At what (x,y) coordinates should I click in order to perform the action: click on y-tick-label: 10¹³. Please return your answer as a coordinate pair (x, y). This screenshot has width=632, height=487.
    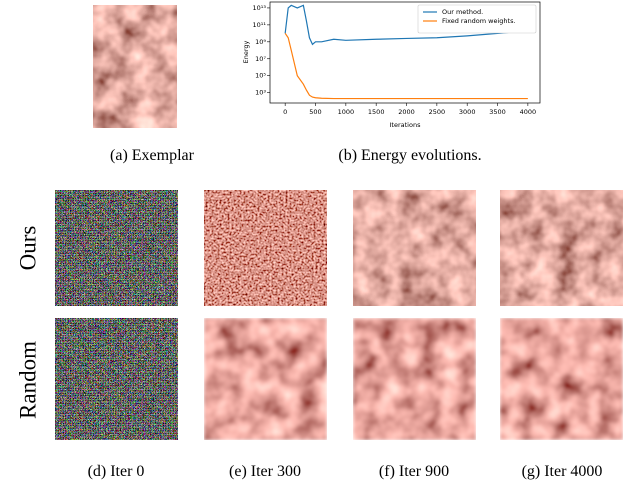
    Looking at the image, I should click on (260, 8).